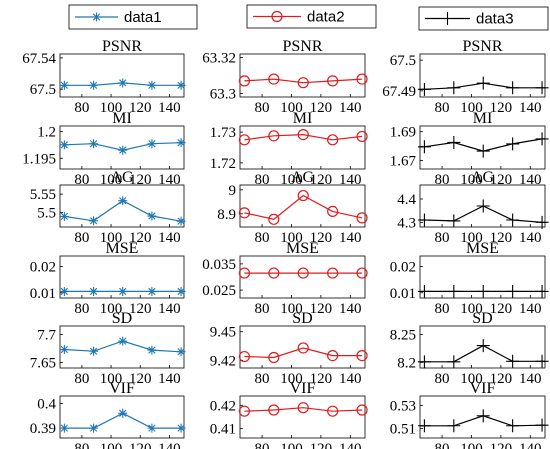 The image size is (550, 449). I want to click on panel-mse-data1: MSE 0.02 0.01 80 100 120 140, so click(108, 278).